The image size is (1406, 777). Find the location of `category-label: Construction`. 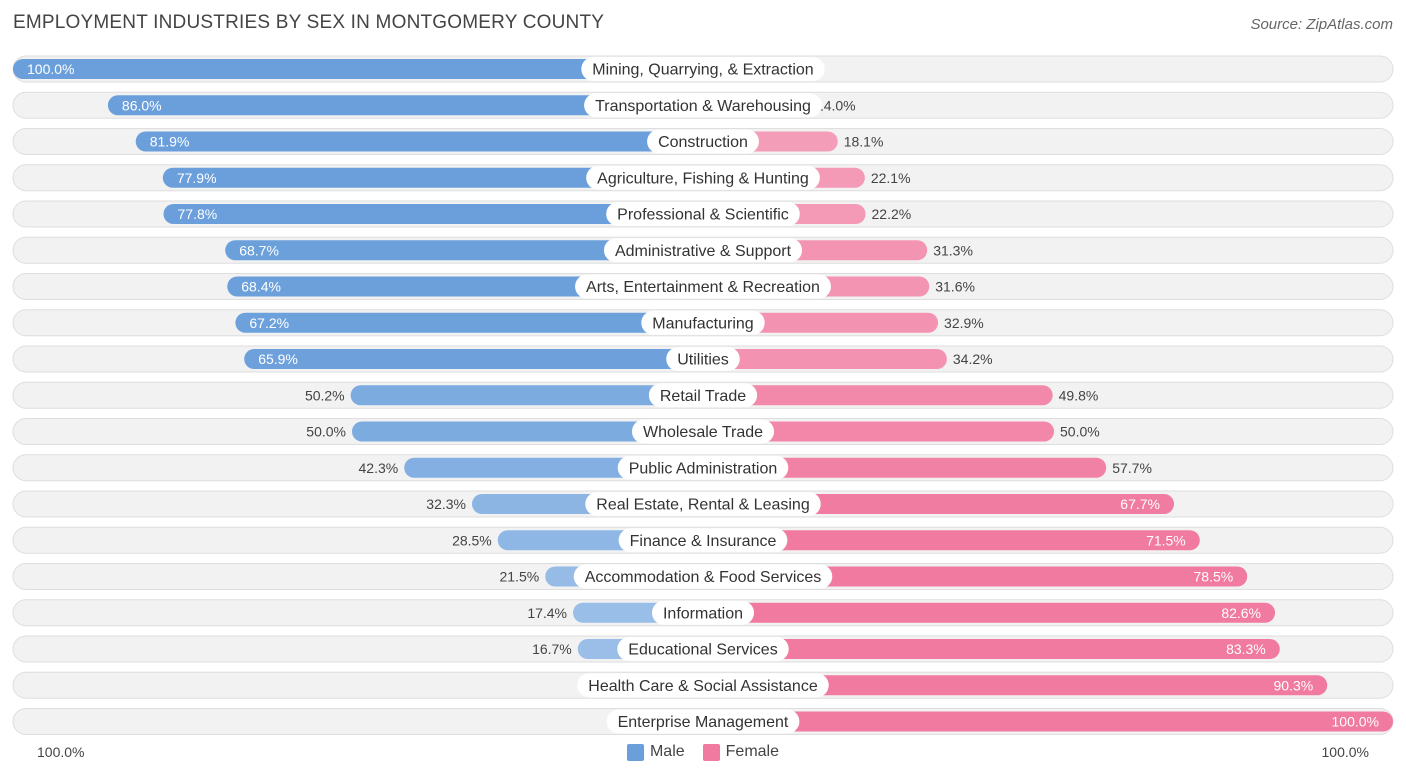

category-label: Construction is located at coordinates (703, 142).